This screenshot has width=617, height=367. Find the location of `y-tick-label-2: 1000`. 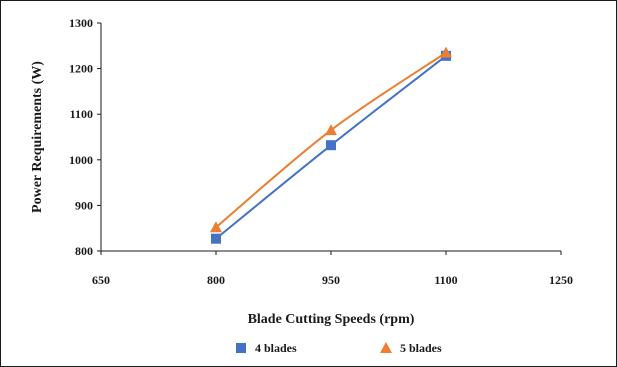

y-tick-label-2: 1000 is located at coordinates (81, 160).